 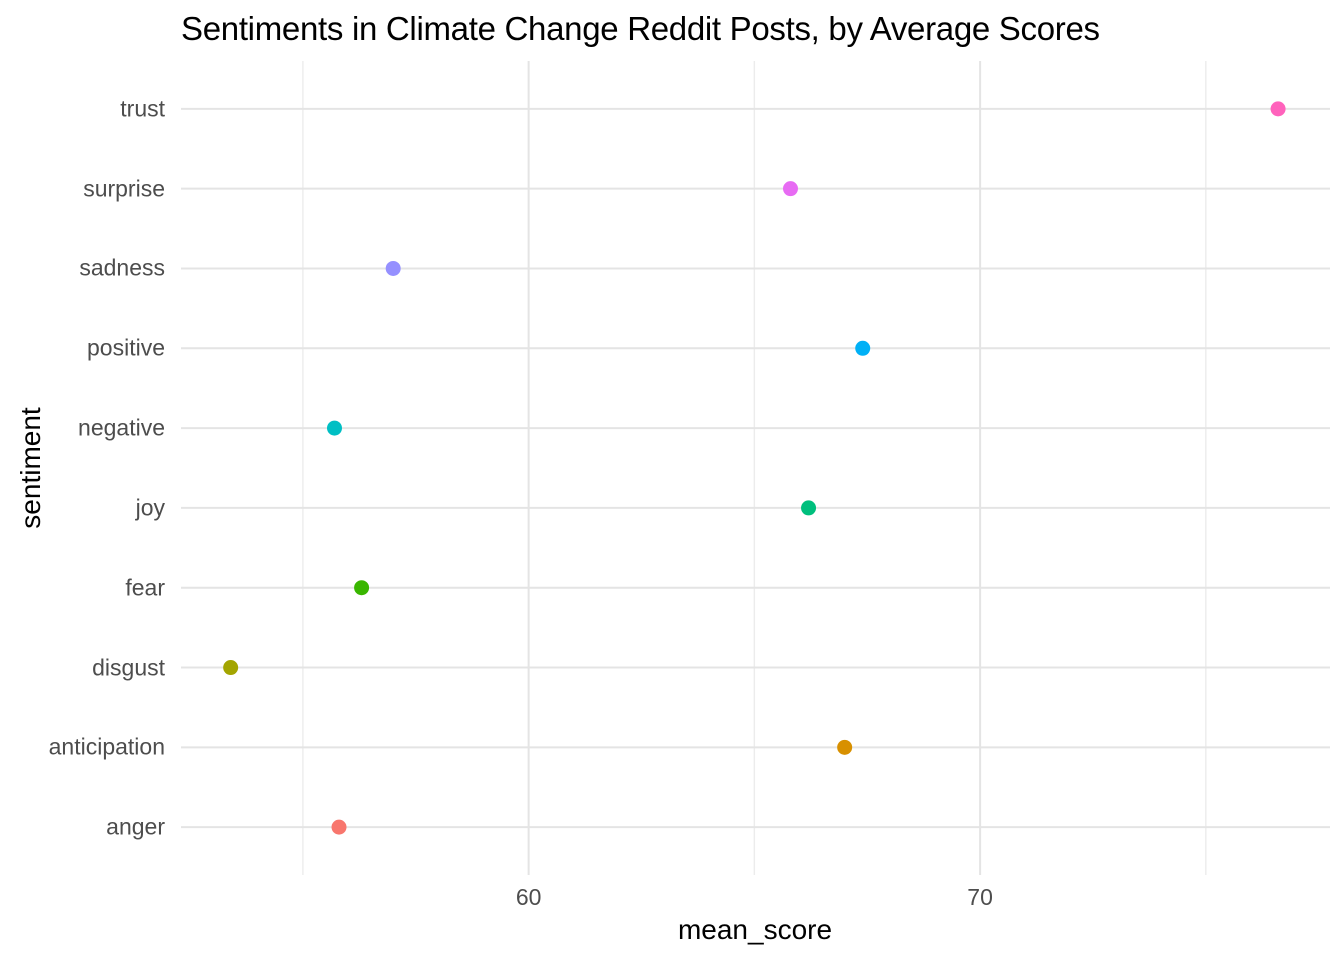 I want to click on data-point-trust, so click(x=1278, y=109).